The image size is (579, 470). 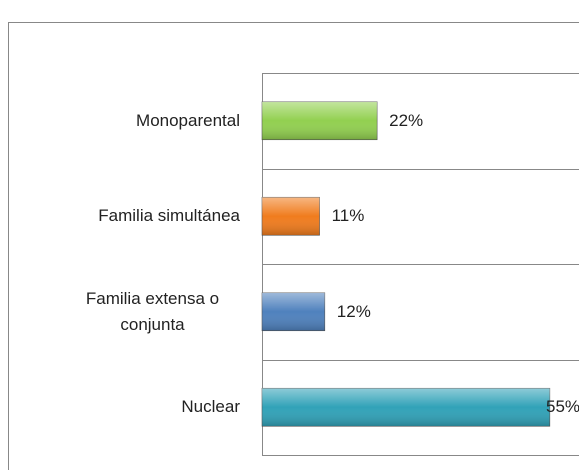 I want to click on category: Nuclear, so click(x=125, y=407).